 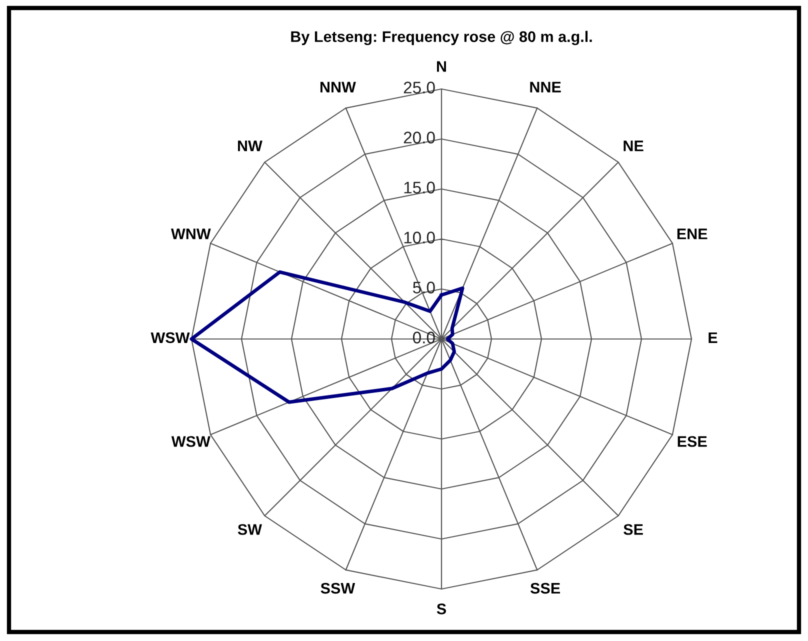 What do you see at coordinates (692, 441) in the screenshot?
I see `spoke-label: ESE` at bounding box center [692, 441].